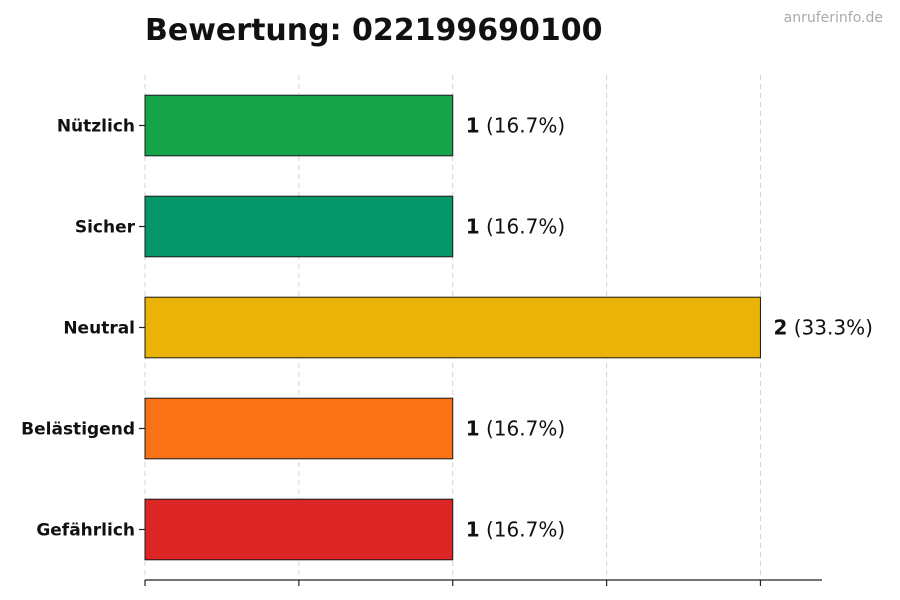 Image resolution: width=900 pixels, height=600 pixels. I want to click on category-label: Sicher, so click(105, 228).